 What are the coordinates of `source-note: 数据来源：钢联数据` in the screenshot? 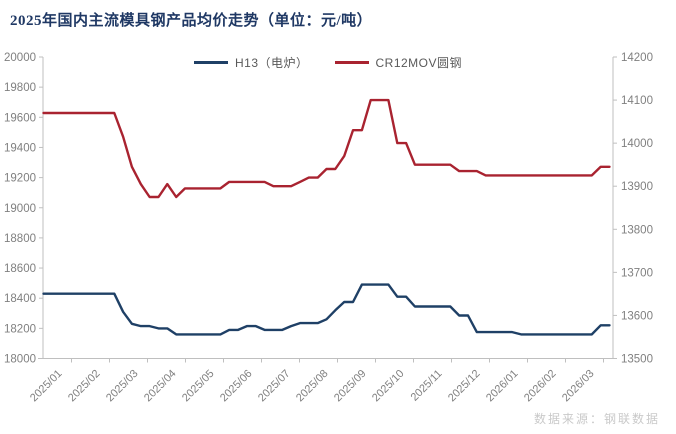 It's located at (596, 419).